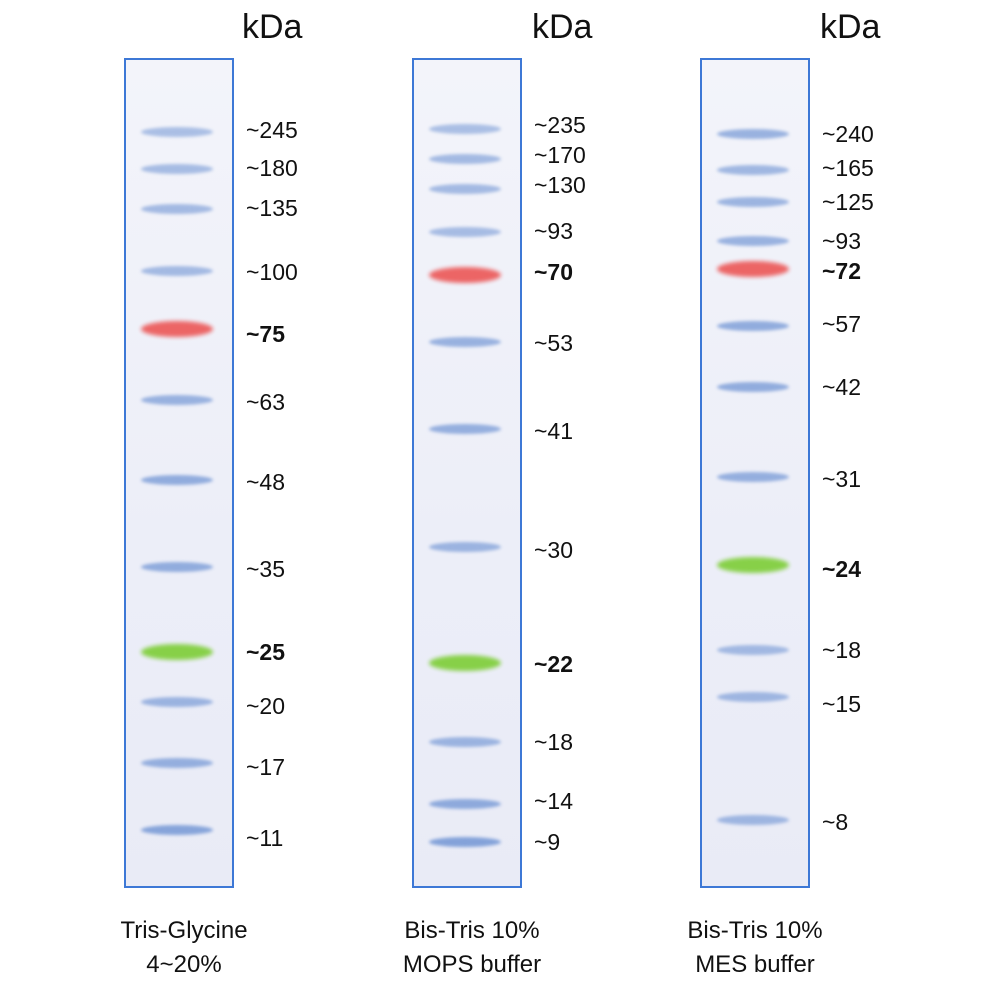 The width and height of the screenshot is (1000, 1000). Describe the element at coordinates (560, 155) in the screenshot. I see `band-label: ~170` at that location.